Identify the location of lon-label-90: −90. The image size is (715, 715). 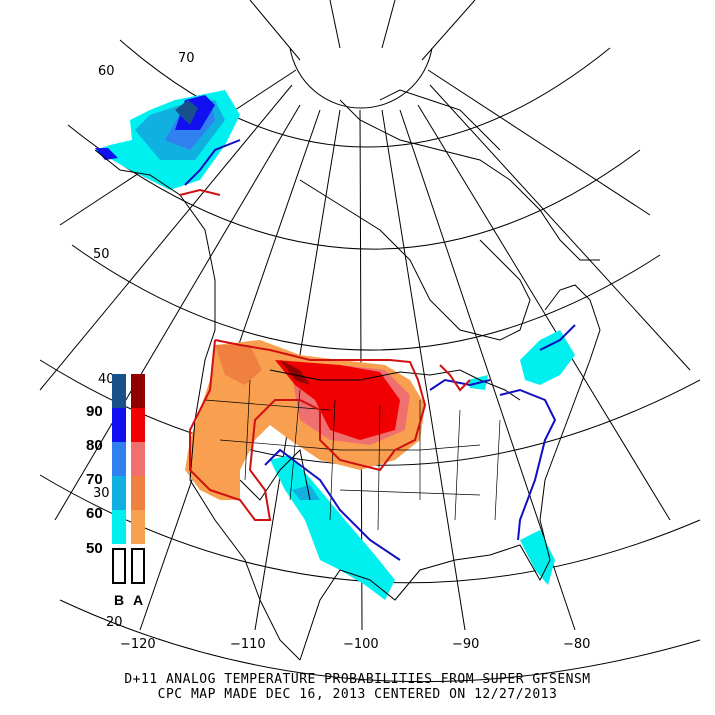
(465, 644).